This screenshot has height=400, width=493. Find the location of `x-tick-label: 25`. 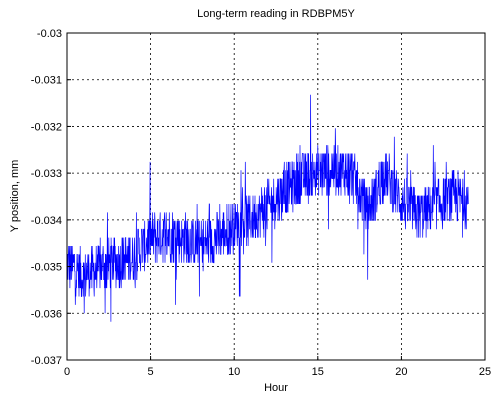

x-tick-label: 25 is located at coordinates (485, 372).